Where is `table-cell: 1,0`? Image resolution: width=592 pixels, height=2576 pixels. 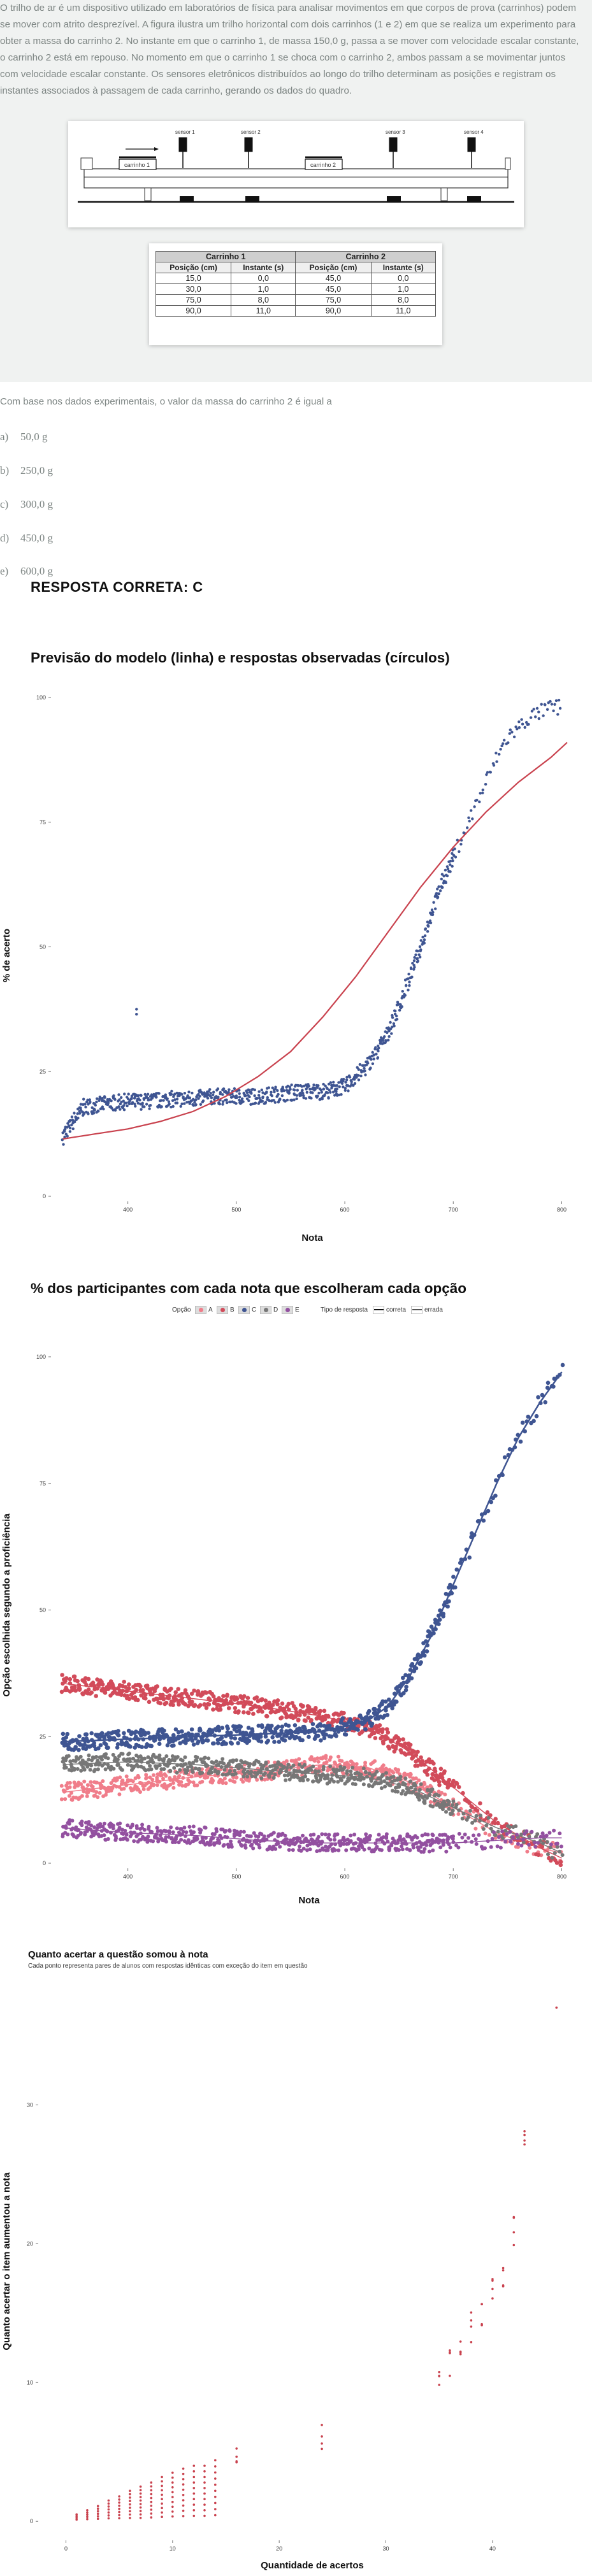
table-cell: 1,0 is located at coordinates (403, 289).